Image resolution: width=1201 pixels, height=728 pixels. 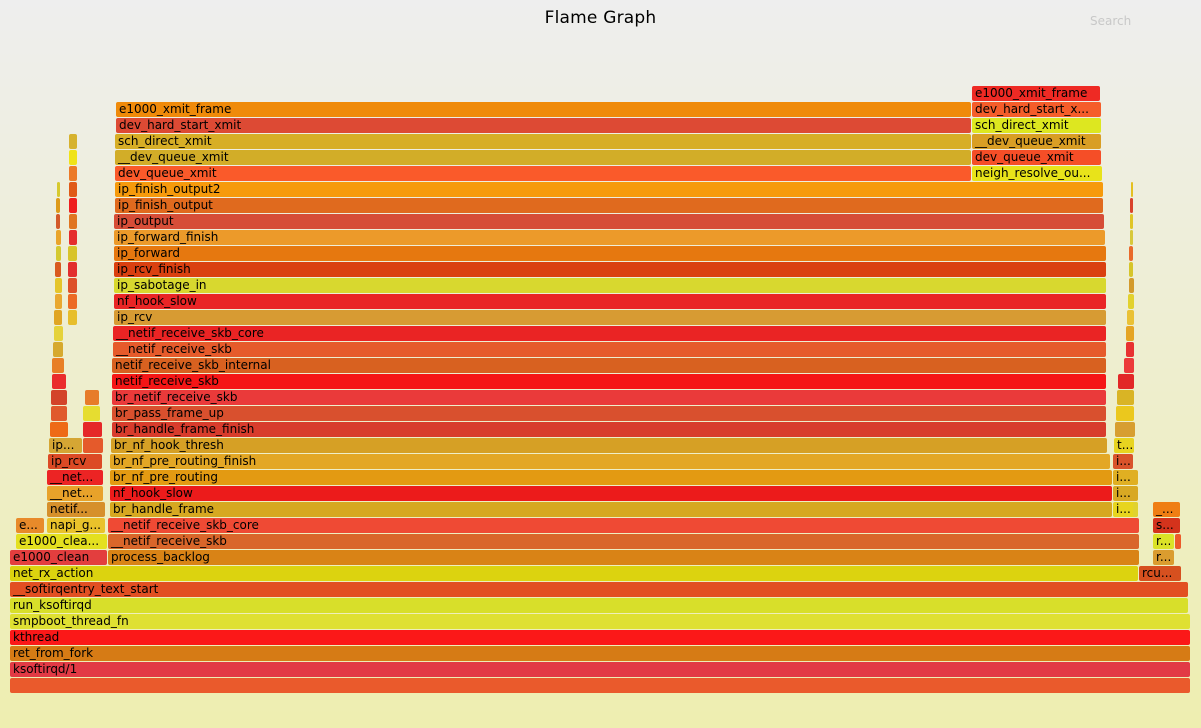 What do you see at coordinates (609, 221) in the screenshot?
I see `frame-ip-output: ip_output` at bounding box center [609, 221].